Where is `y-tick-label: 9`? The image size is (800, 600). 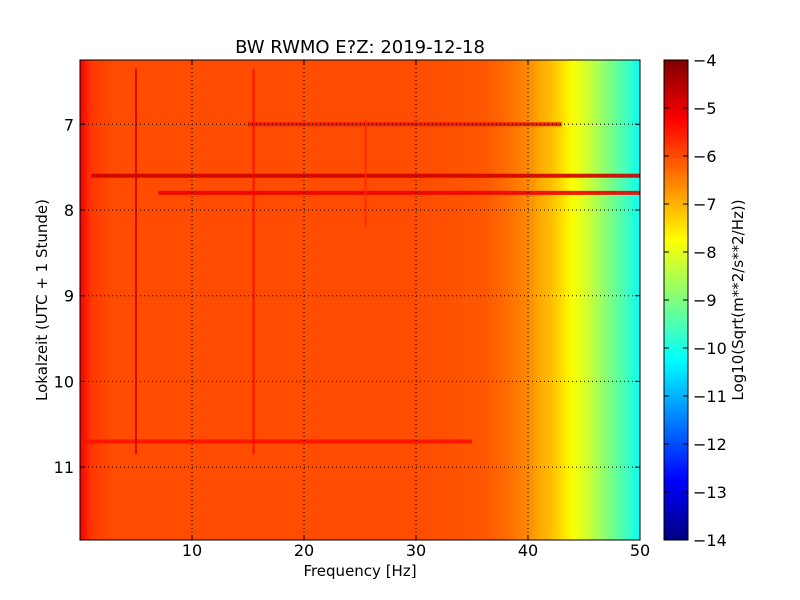
y-tick-label: 9 is located at coordinates (69, 296).